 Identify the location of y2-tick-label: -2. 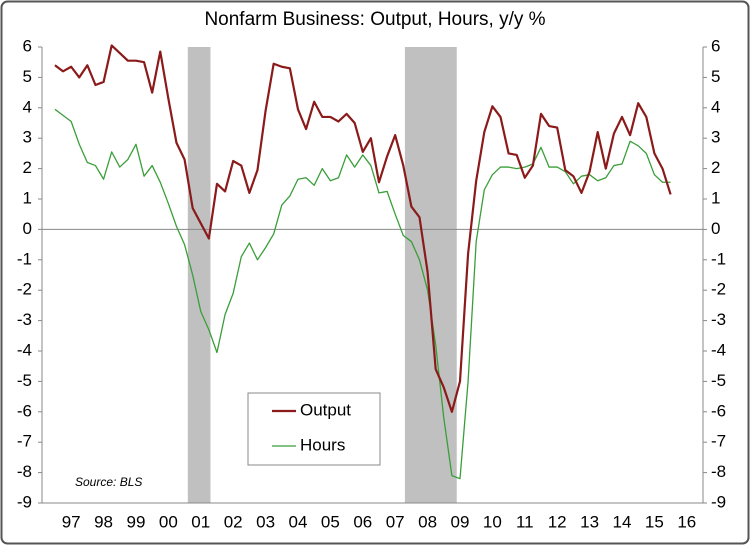
(718, 289).